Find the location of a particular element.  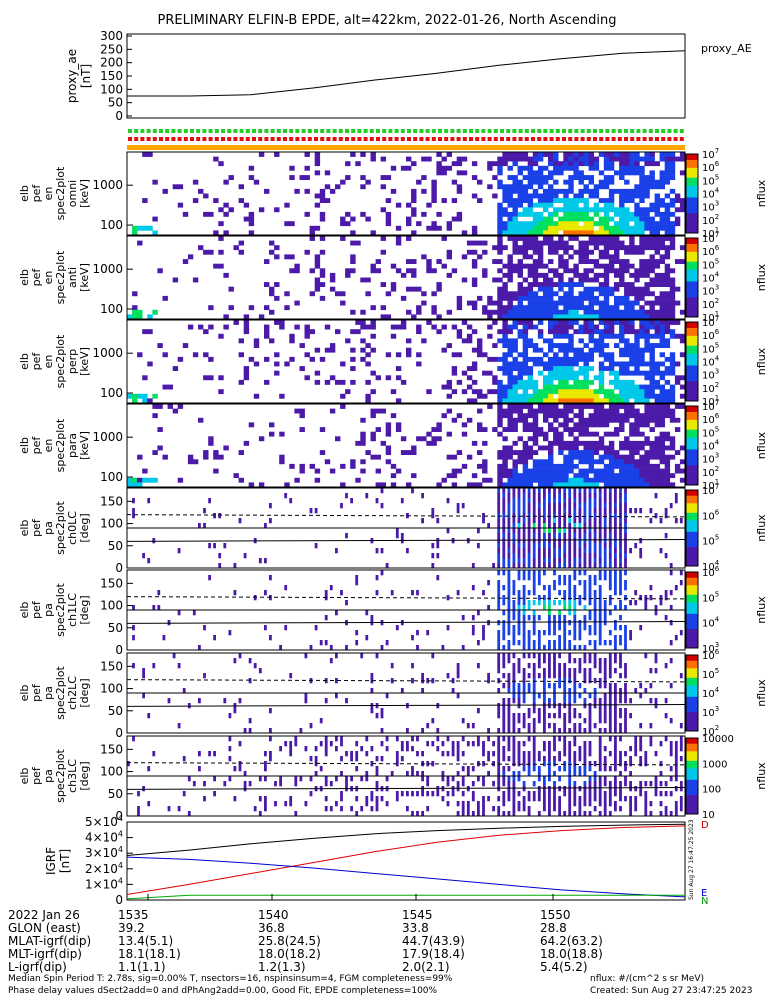

status-red-mark is located at coordinates (433, 139).